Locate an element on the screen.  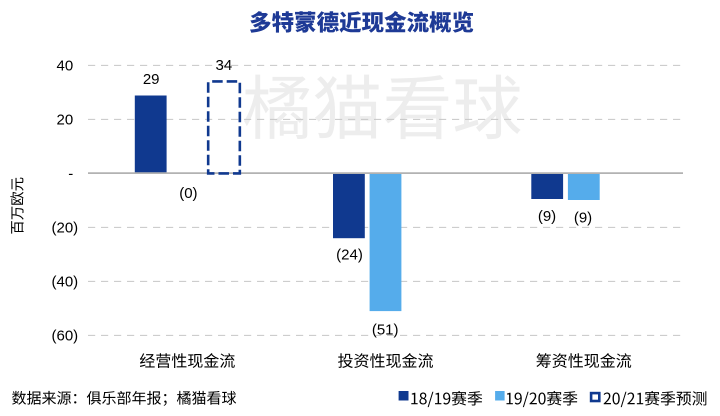
svg-text: 40 is located at coordinates (65, 66).